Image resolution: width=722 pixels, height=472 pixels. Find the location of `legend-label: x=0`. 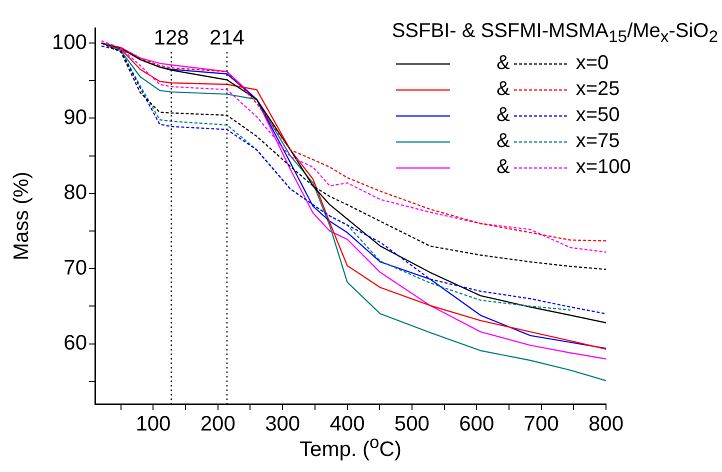

legend-label: x=0 is located at coordinates (591, 63).